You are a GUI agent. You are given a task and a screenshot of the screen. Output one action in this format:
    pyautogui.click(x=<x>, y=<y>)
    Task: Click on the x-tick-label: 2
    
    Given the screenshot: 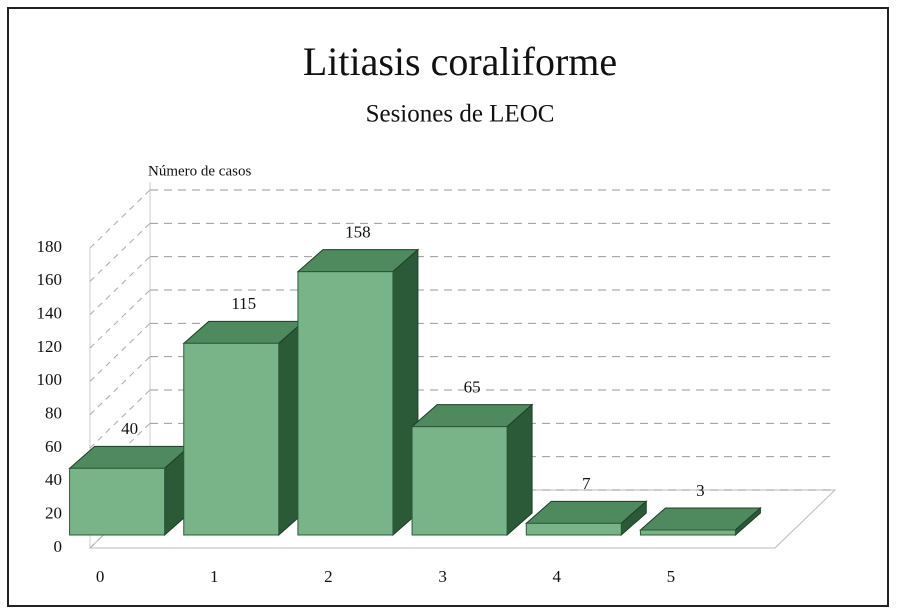 What is the action you would take?
    pyautogui.click(x=328, y=576)
    